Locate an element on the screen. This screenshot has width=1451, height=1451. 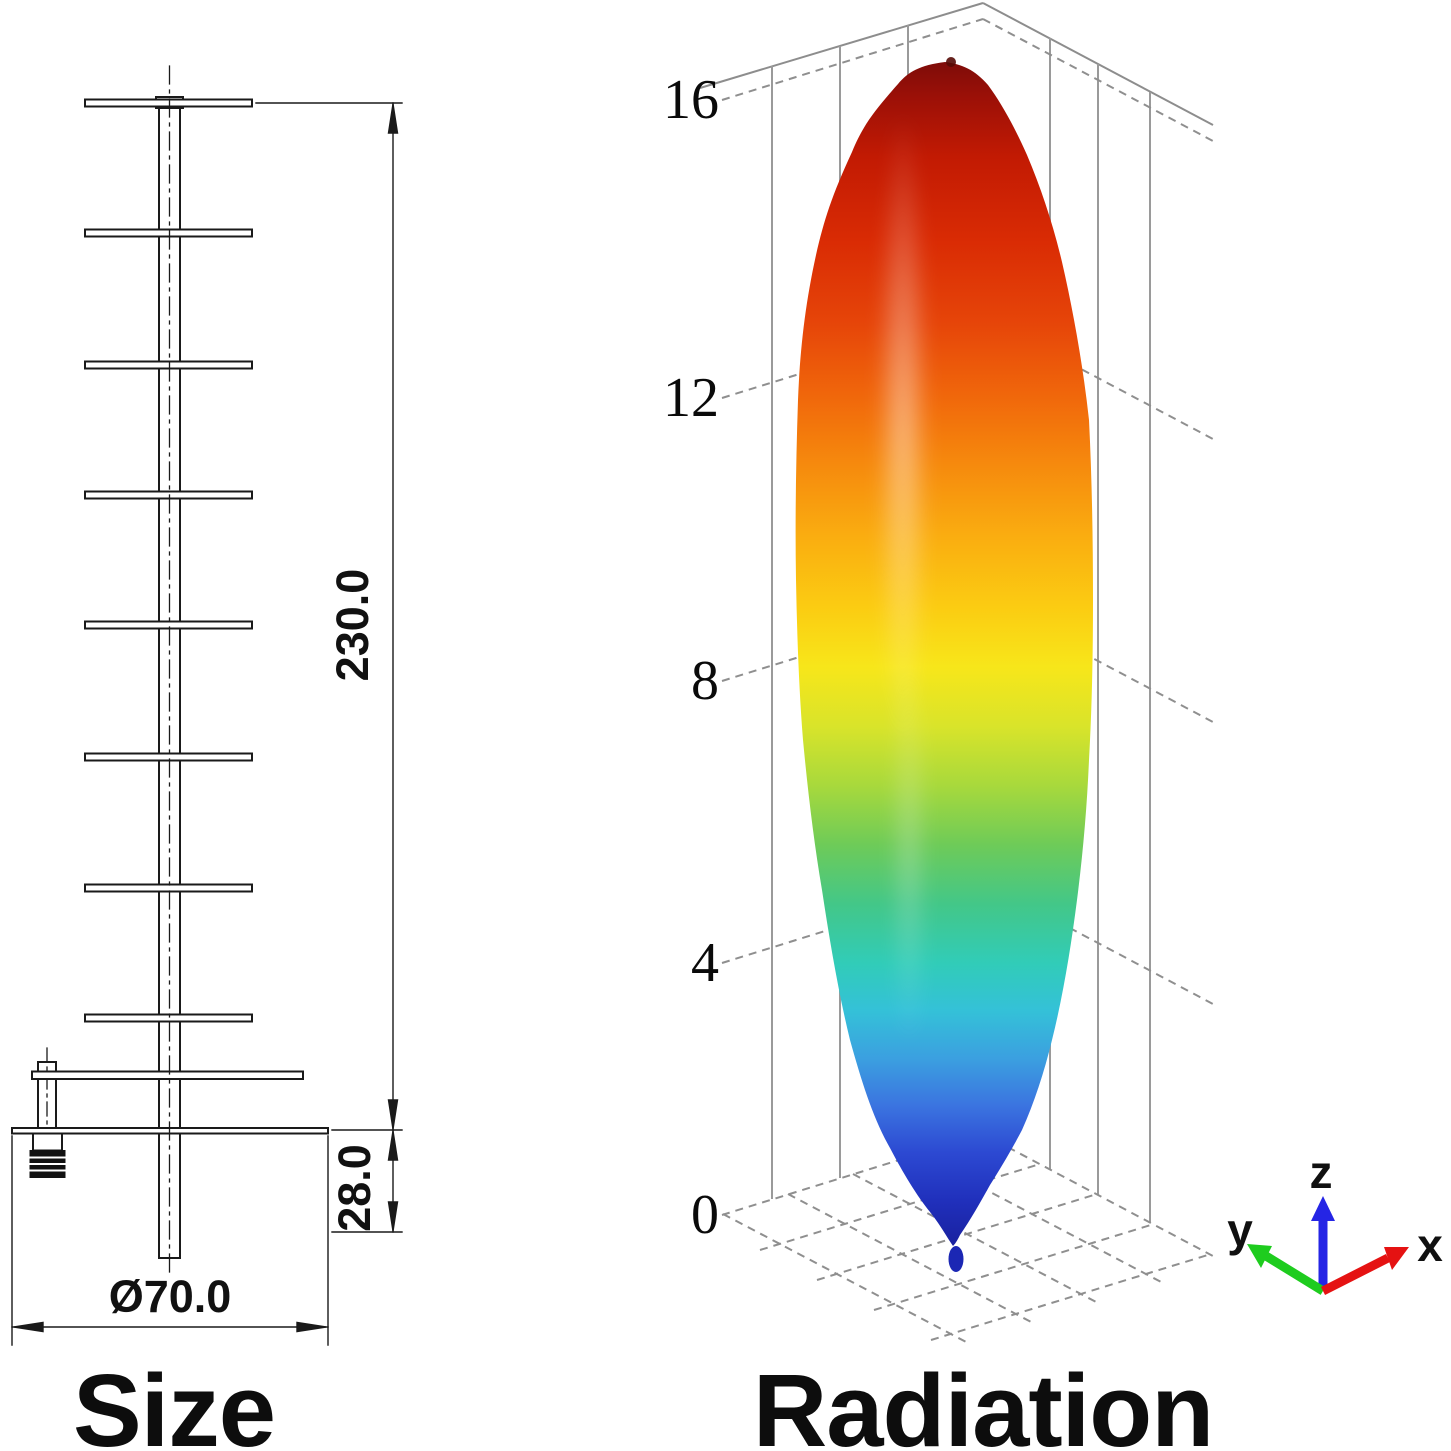
lobe-specular-highlight-lower is located at coordinates (909, 850).